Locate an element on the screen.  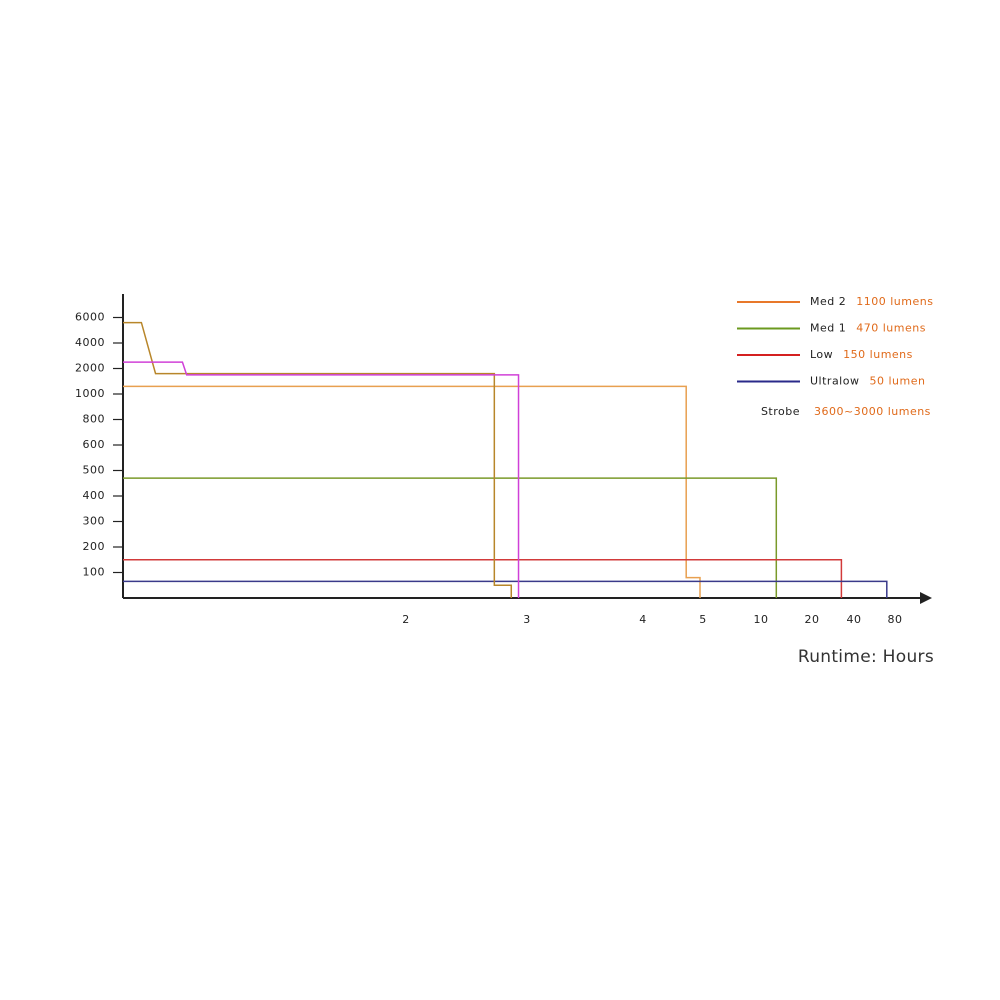
x-tick-label: 40 is located at coordinates (854, 619).